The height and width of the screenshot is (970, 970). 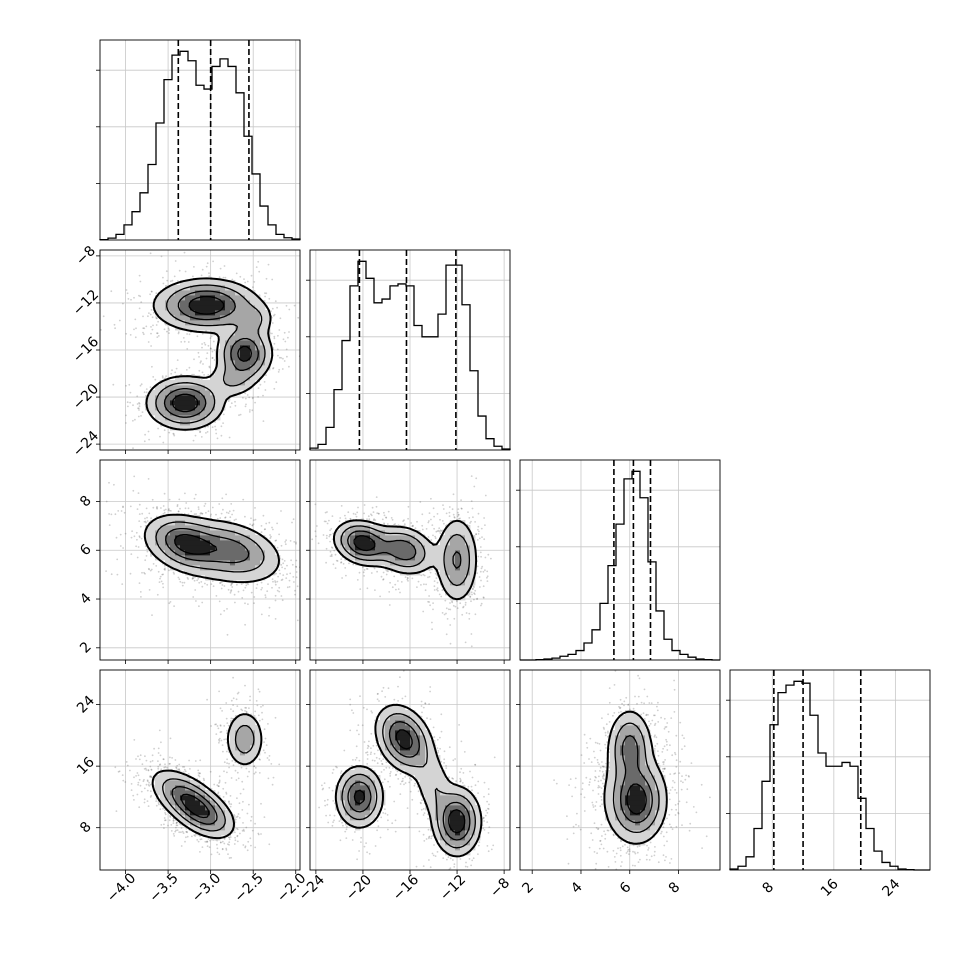 What do you see at coordinates (620, 560) in the screenshot?
I see `panel-frame` at bounding box center [620, 560].